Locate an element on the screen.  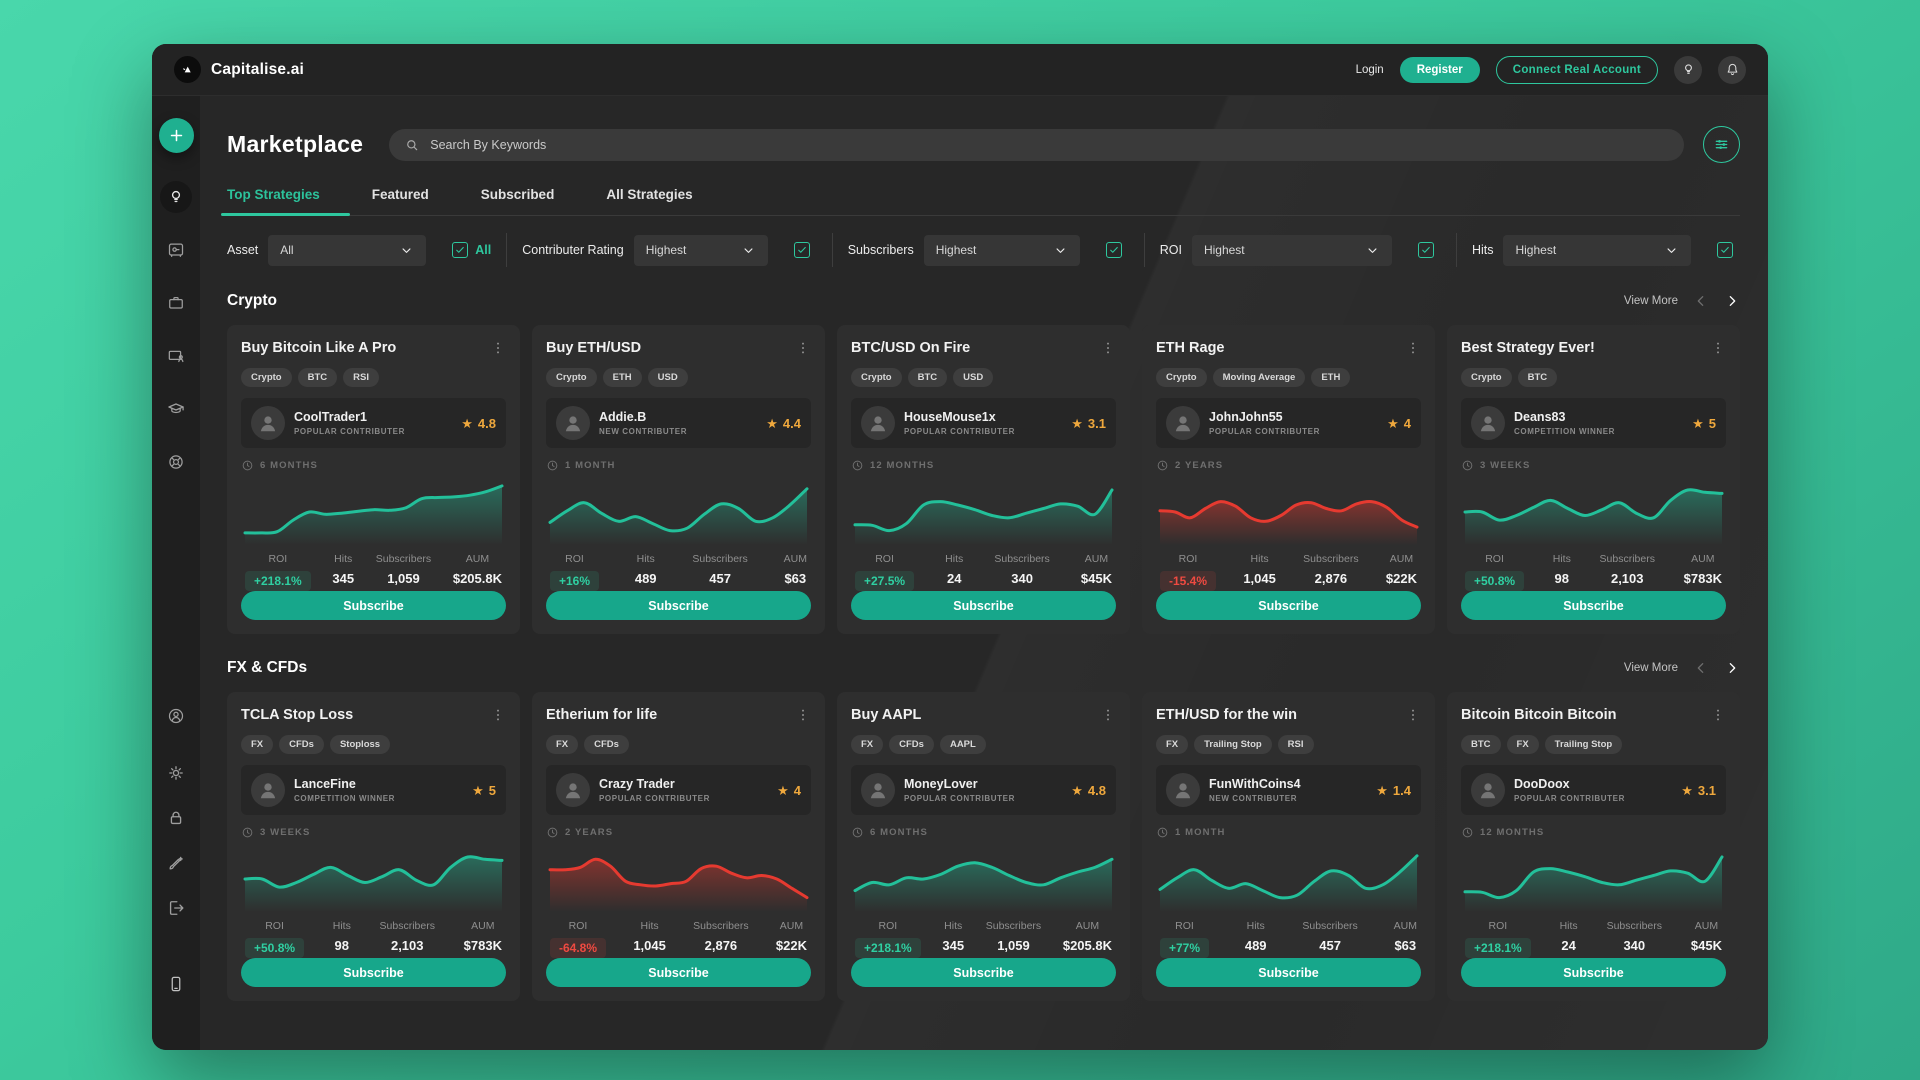
tab-subscribed: Subscribed is located at coordinates (518, 201).